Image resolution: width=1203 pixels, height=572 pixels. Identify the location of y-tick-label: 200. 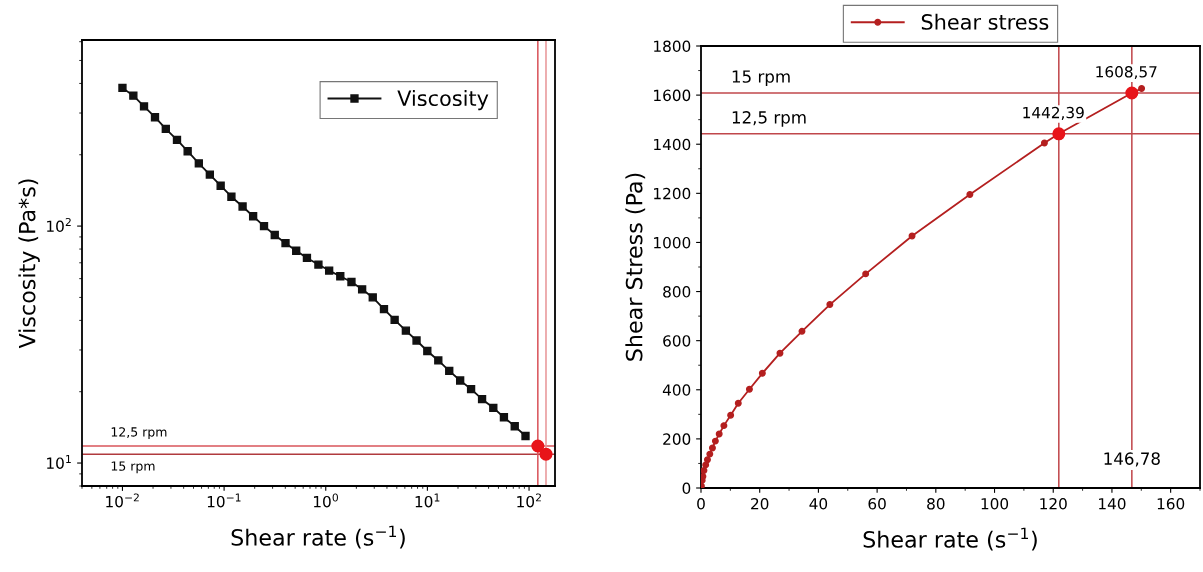
(677, 439).